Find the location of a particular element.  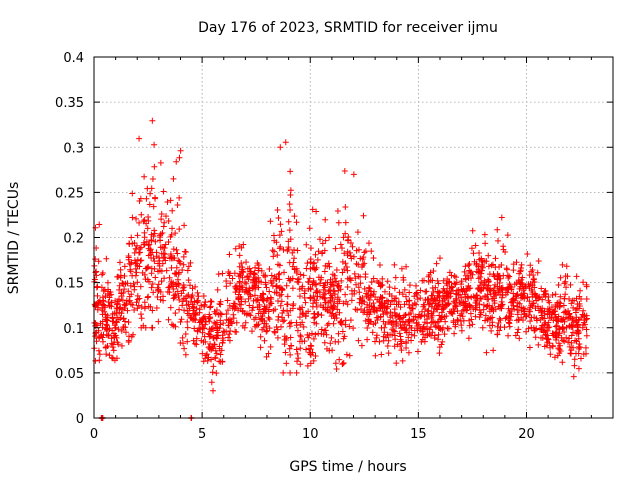

y-axis-label: SRMTID / TECUs is located at coordinates (14, 238).